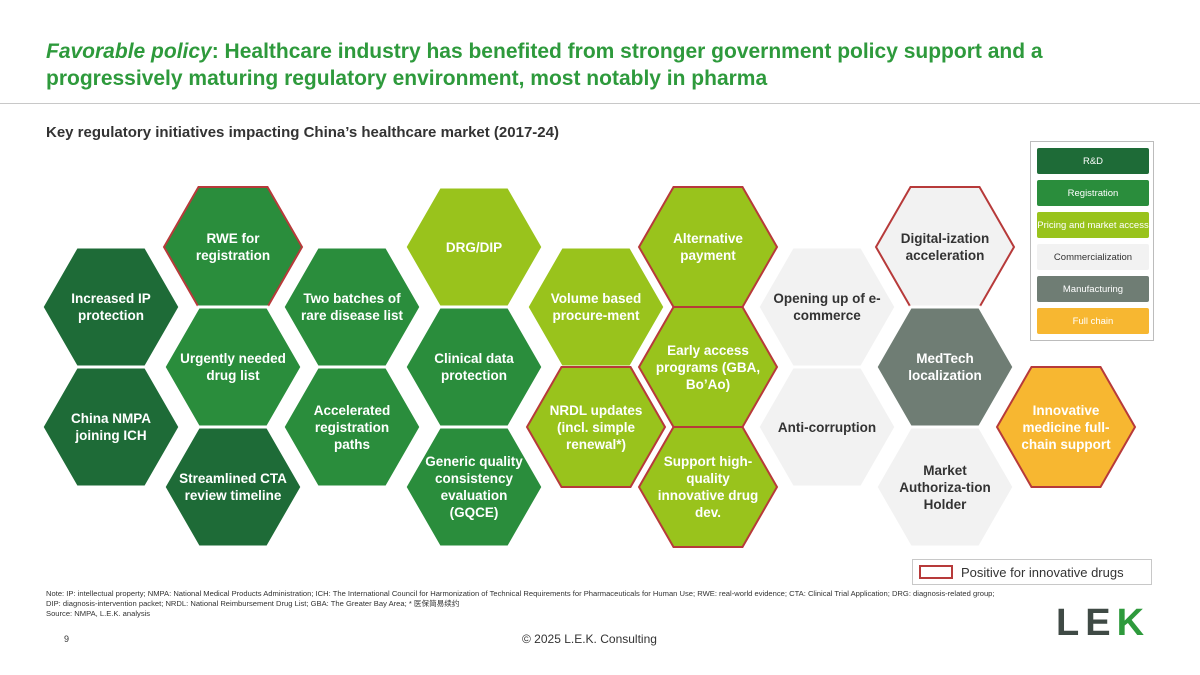  What do you see at coordinates (600, 103) in the screenshot?
I see `title-divider` at bounding box center [600, 103].